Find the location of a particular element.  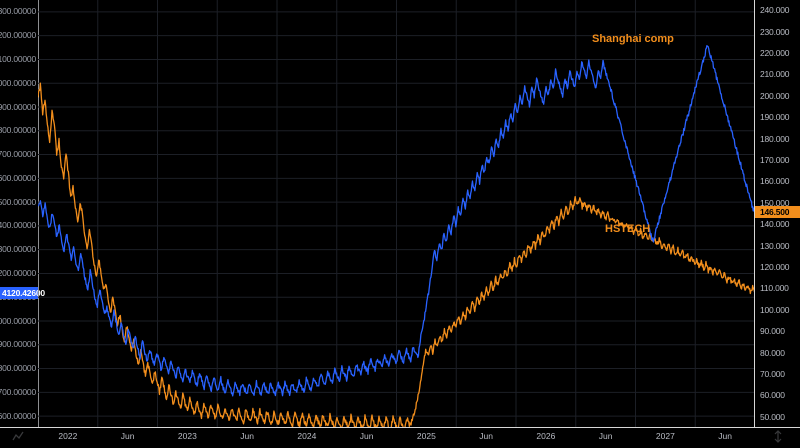

right-axis-tick: 100.000 is located at coordinates (775, 309).